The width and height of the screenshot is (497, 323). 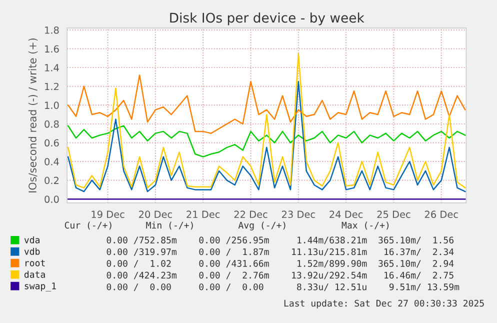 What do you see at coordinates (384, 304) in the screenshot?
I see `text: Last update: Sat Dec 27 00:30:33 2025` at bounding box center [384, 304].